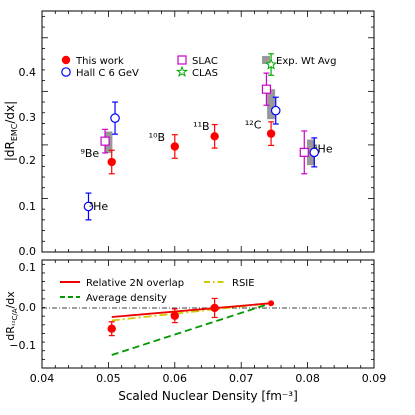 This screenshot has height=415, width=415. Describe the element at coordinates (323, 149) in the screenshot. I see `nucleus-label: ⁴He` at that location.